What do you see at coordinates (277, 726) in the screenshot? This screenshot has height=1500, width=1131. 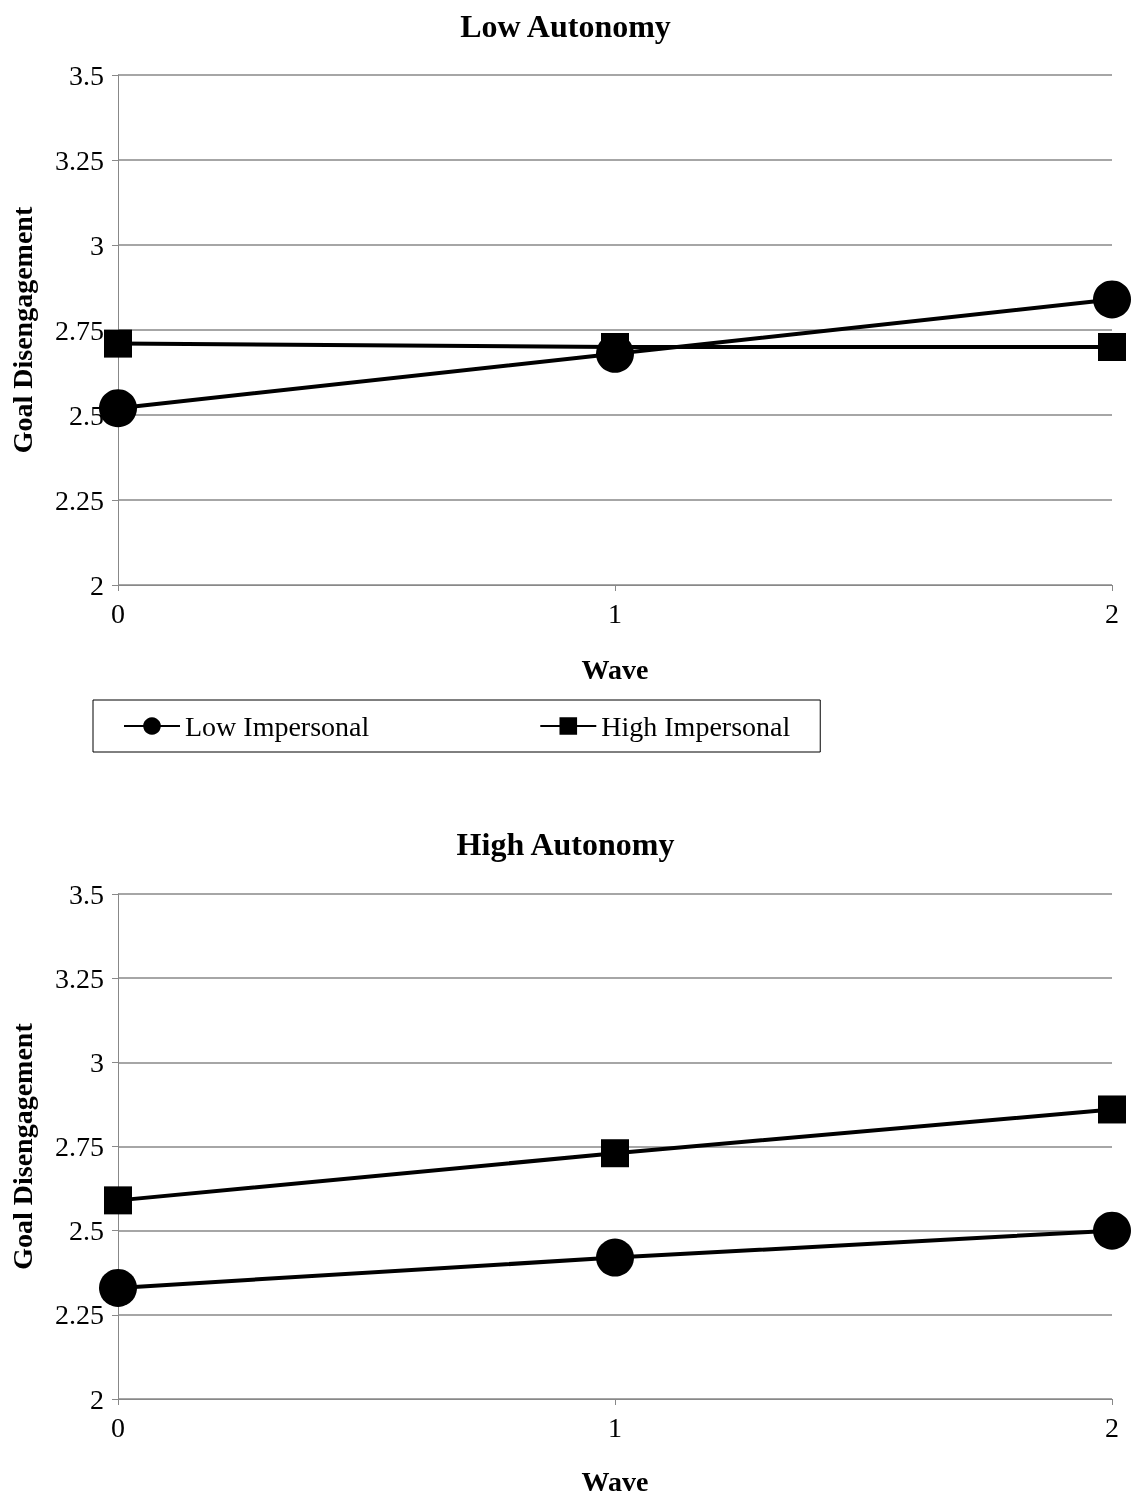 I see `legend-label: Low Impersonal` at bounding box center [277, 726].